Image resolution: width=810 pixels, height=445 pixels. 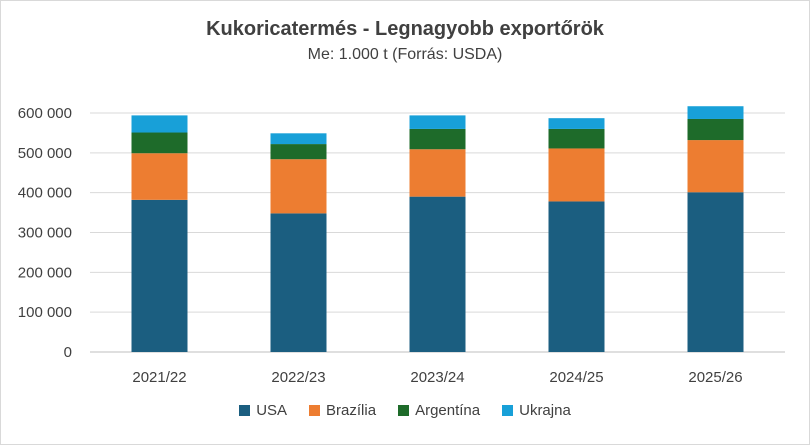 I want to click on legend-item: USA, so click(x=263, y=410).